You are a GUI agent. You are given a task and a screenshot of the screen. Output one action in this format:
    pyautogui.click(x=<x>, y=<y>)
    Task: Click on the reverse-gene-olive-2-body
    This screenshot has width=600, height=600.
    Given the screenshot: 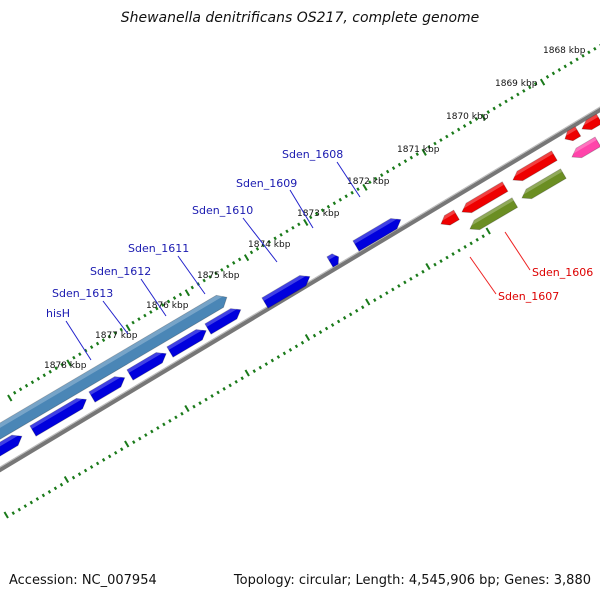 What is the action you would take?
    pyautogui.click(x=544, y=184)
    